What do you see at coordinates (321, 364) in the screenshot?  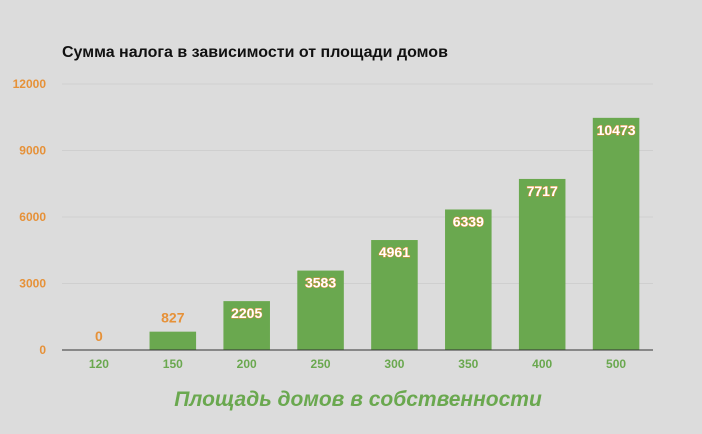 I see `x-tick-label: 250` at bounding box center [321, 364].